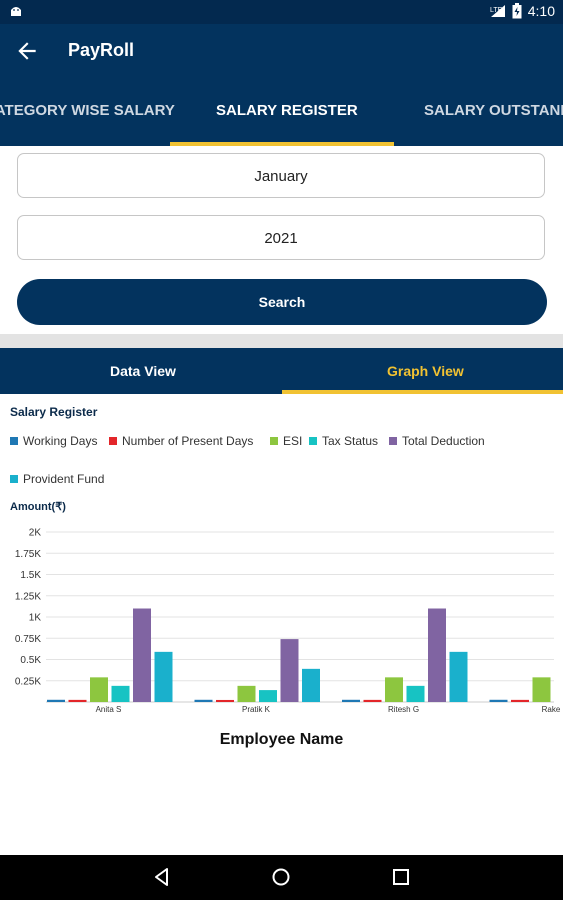 The image size is (563, 900). I want to click on system-nav-bar, so click(281, 877).